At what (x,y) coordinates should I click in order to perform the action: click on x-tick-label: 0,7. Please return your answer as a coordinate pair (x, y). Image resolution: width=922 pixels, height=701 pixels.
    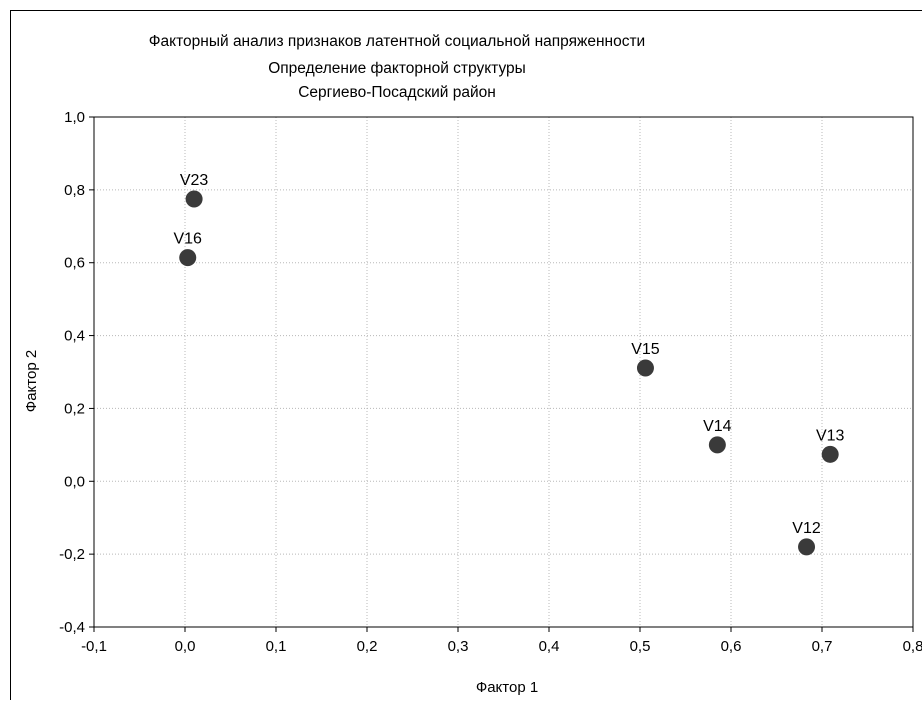
    Looking at the image, I should click on (822, 646).